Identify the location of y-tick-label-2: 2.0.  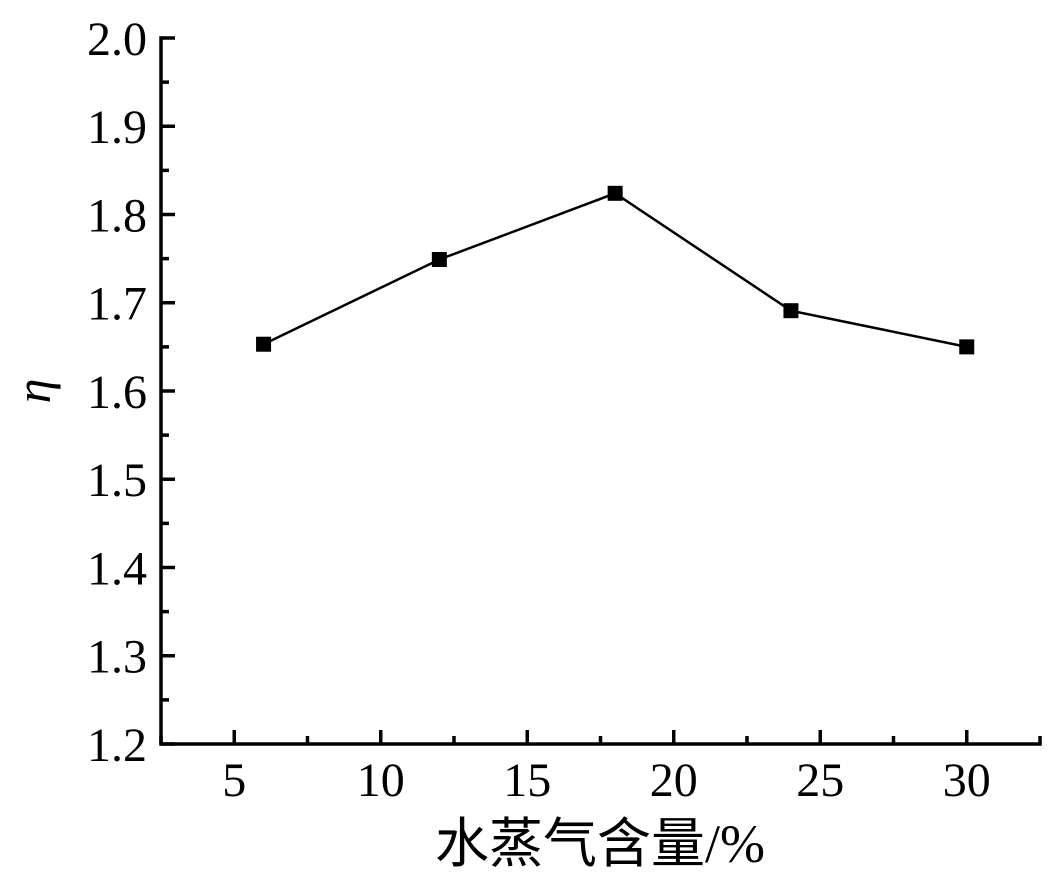
(117, 39).